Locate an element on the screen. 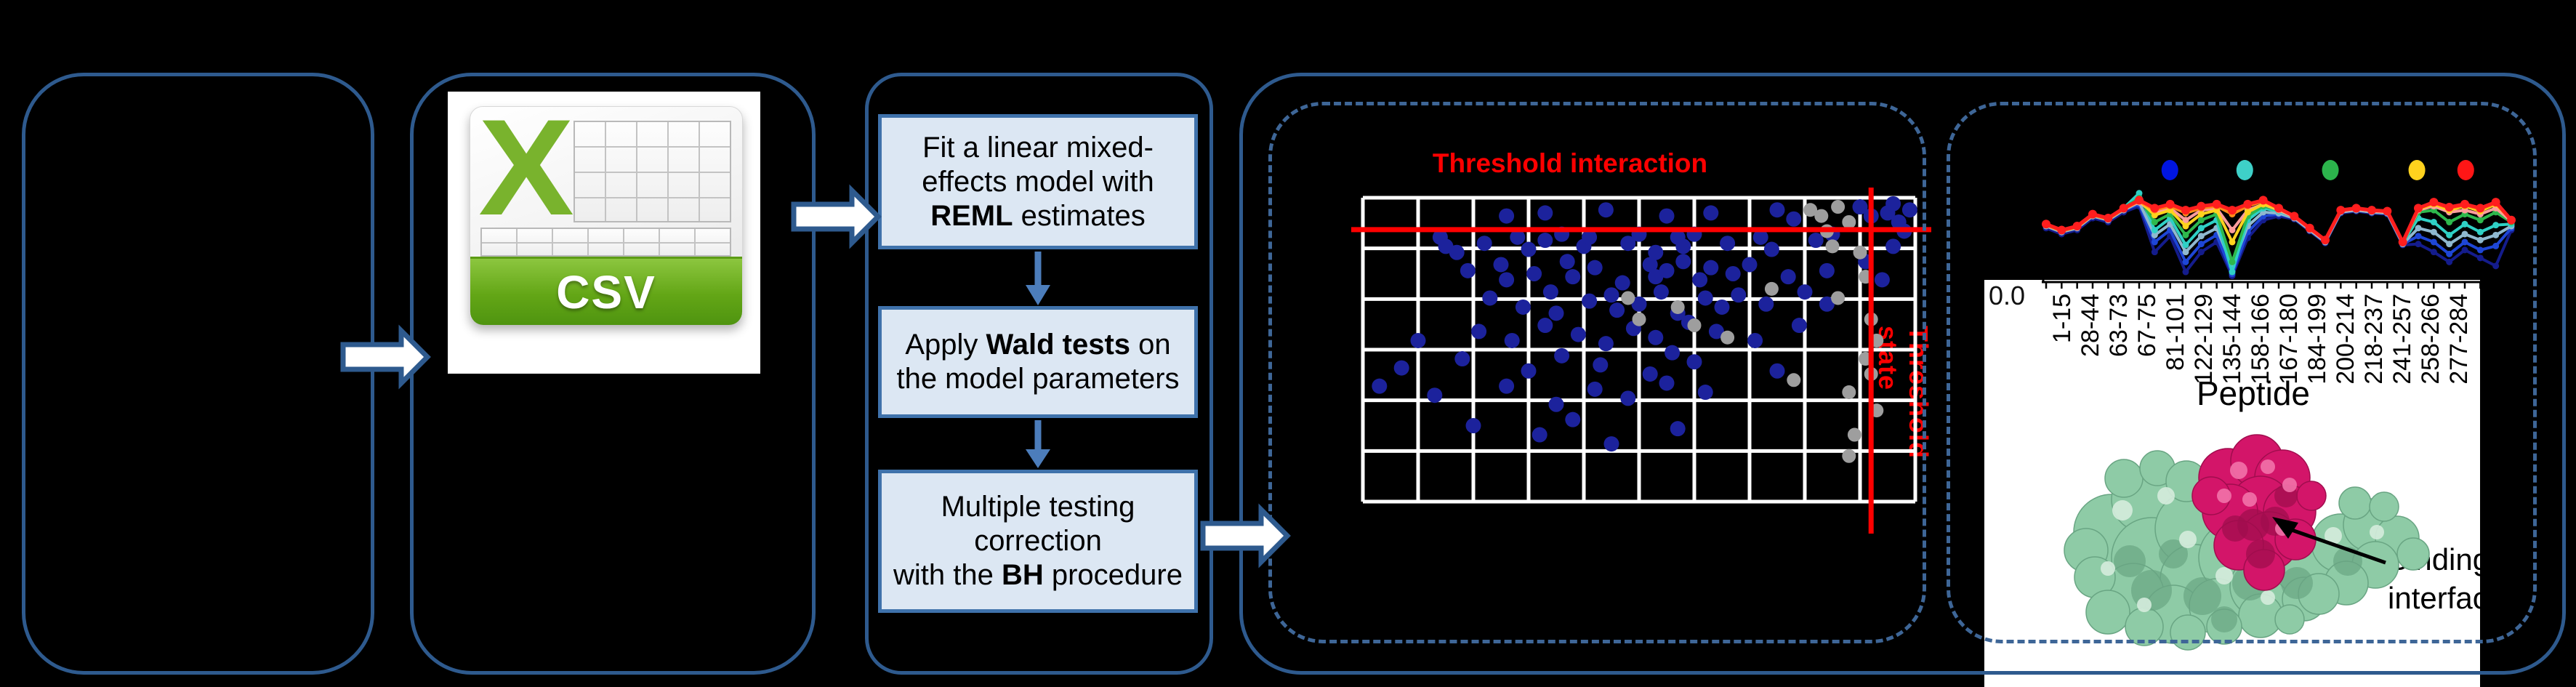  peptide-tick-label: 63-73 is located at coordinates (2119, 325).